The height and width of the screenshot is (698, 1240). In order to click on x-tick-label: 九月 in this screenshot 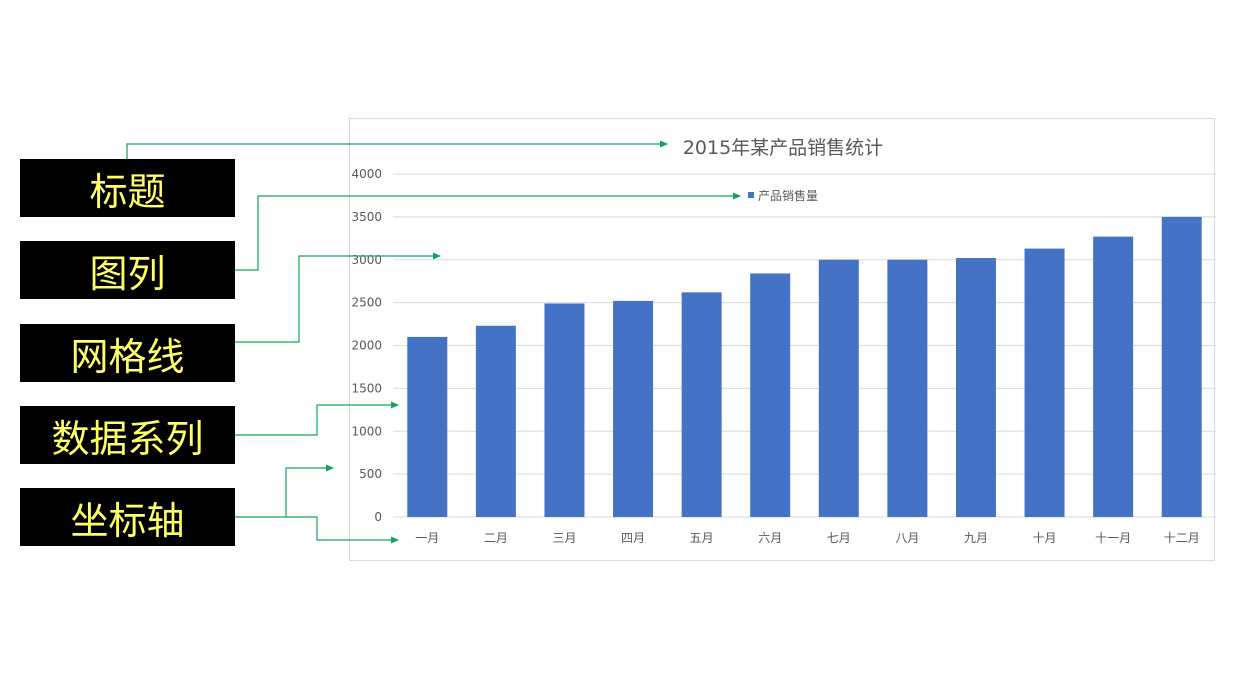, I will do `click(976, 538)`.